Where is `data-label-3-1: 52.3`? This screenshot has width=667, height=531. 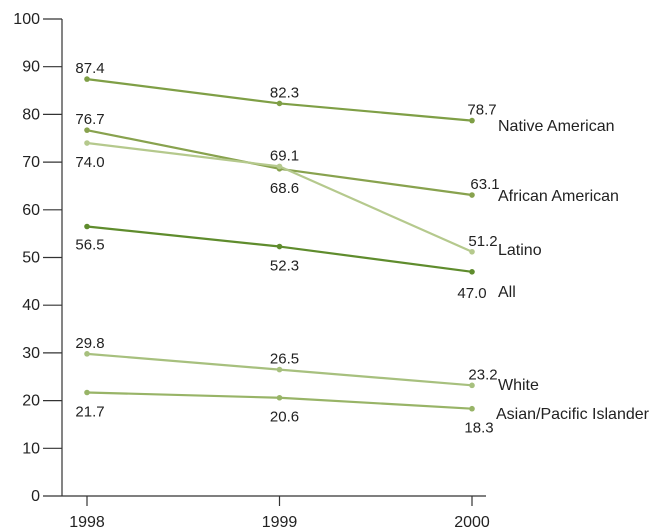 data-label-3-1: 52.3 is located at coordinates (284, 266).